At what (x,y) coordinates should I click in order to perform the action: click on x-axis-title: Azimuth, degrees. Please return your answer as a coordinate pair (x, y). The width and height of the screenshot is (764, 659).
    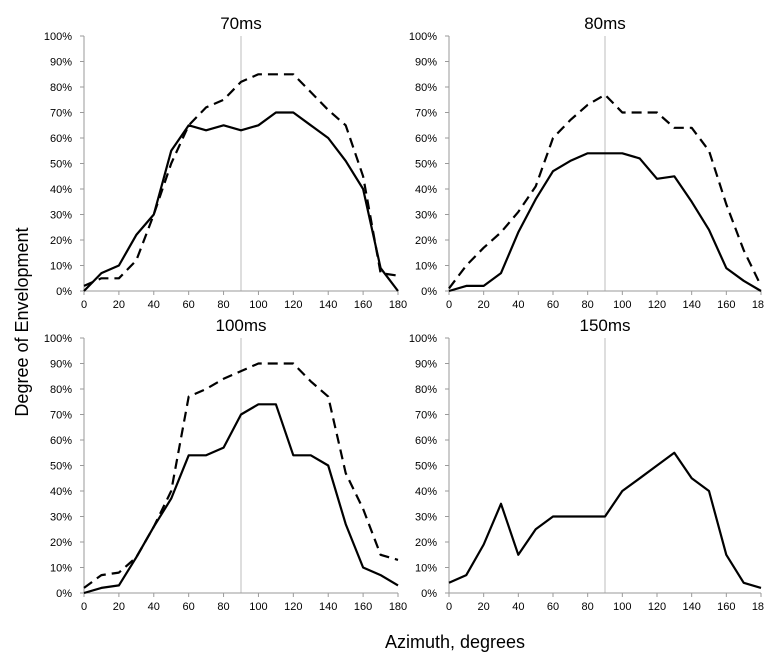
    Looking at the image, I should click on (455, 642).